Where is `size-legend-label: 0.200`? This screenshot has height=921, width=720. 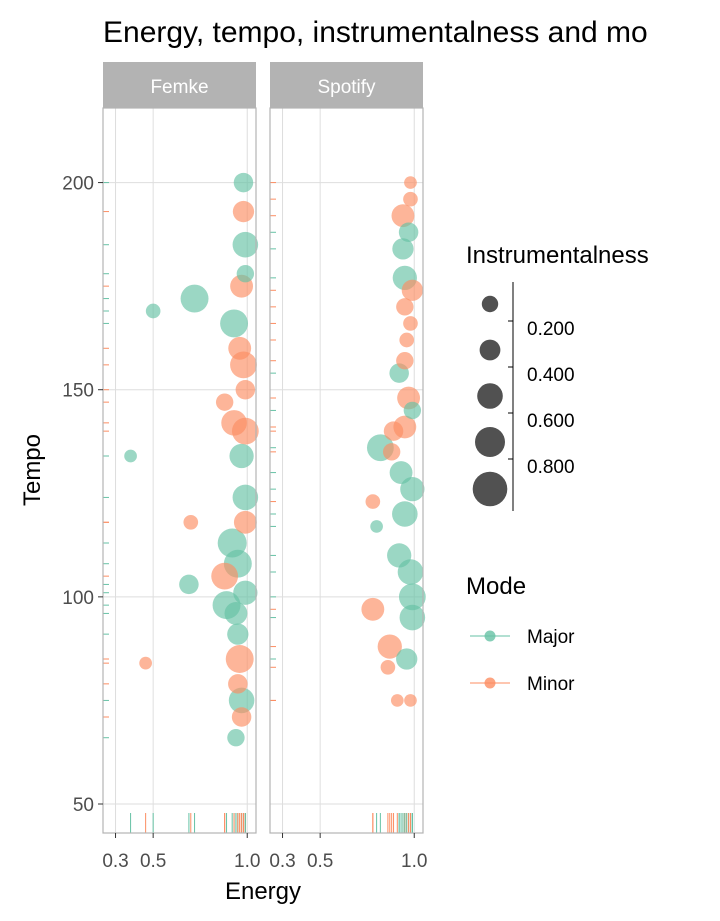
size-legend-label: 0.200 is located at coordinates (551, 329).